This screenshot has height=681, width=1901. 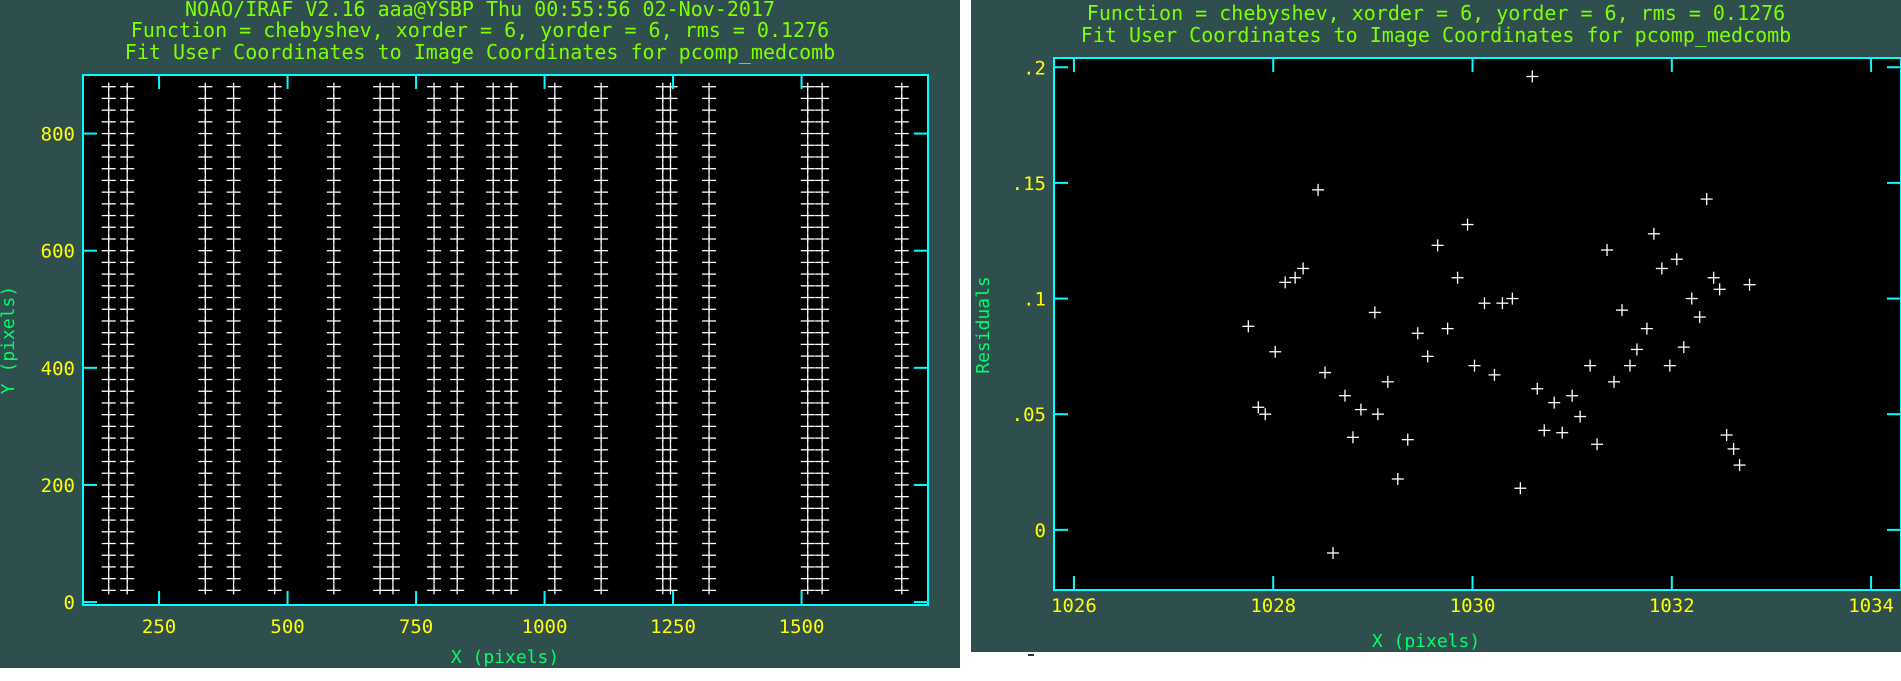 I want to click on y-tick-label: 600, so click(x=58, y=252).